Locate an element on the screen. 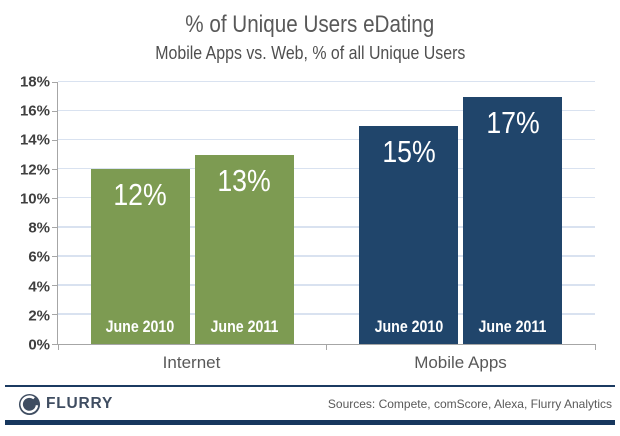  flurry-circle-icon is located at coordinates (29, 404).